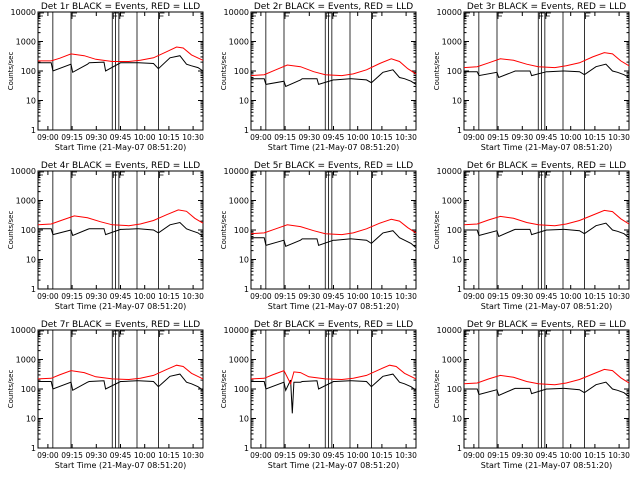 This screenshot has width=640, height=480. What do you see at coordinates (120, 325) in the screenshot?
I see `panel-title: Det 7r BLACK = Events, RED = LLD` at bounding box center [120, 325].